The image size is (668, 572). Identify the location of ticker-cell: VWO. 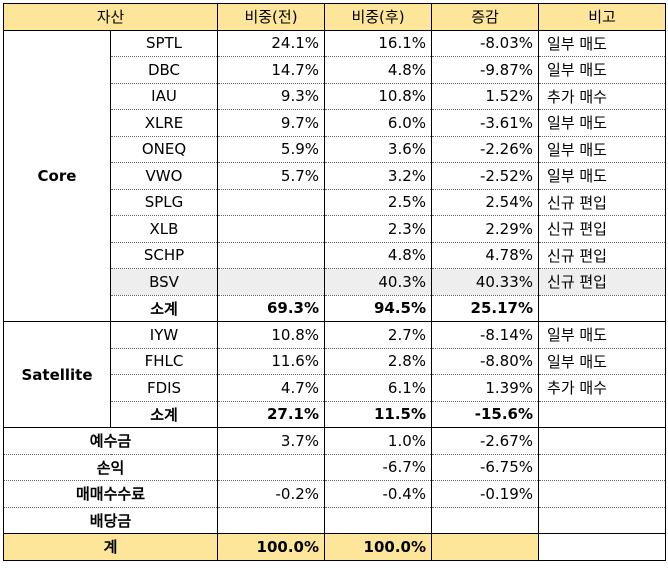
(164, 176).